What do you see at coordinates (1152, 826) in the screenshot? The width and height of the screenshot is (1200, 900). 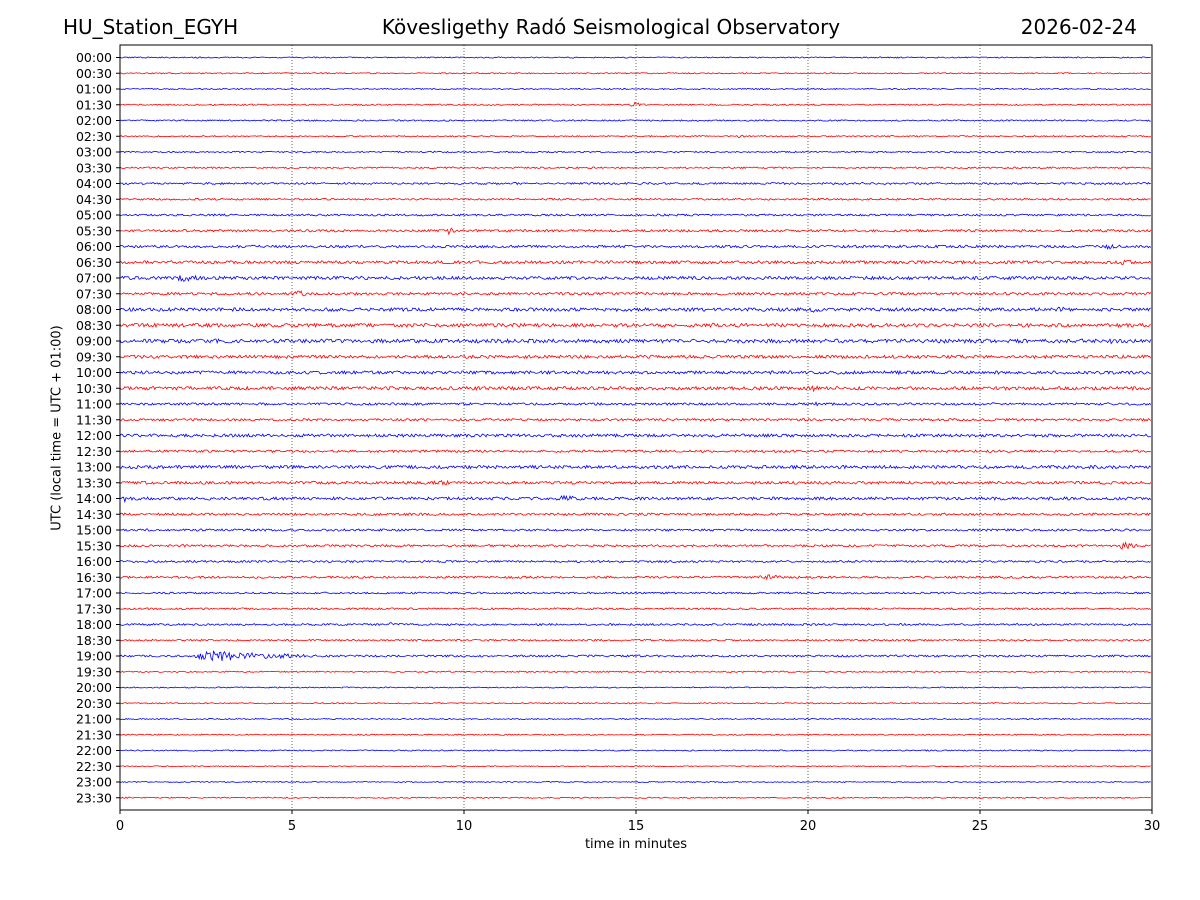 I see `x-tick-label: 30` at bounding box center [1152, 826].